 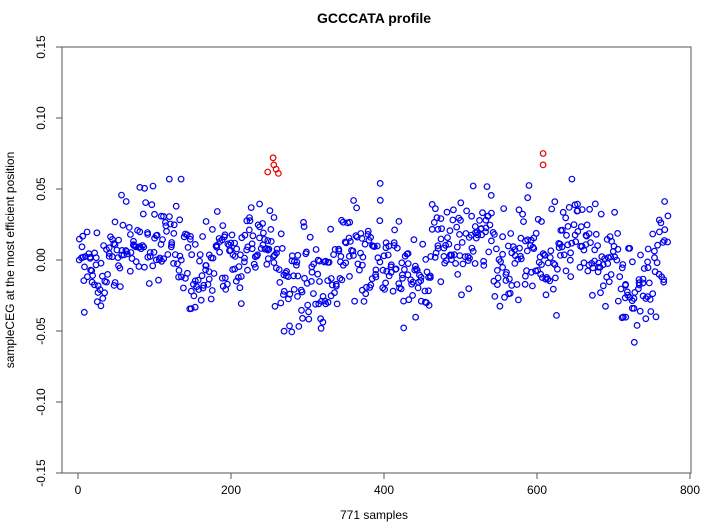 What do you see at coordinates (41, 118) in the screenshot?
I see `y-tick-label: 0.10` at bounding box center [41, 118].